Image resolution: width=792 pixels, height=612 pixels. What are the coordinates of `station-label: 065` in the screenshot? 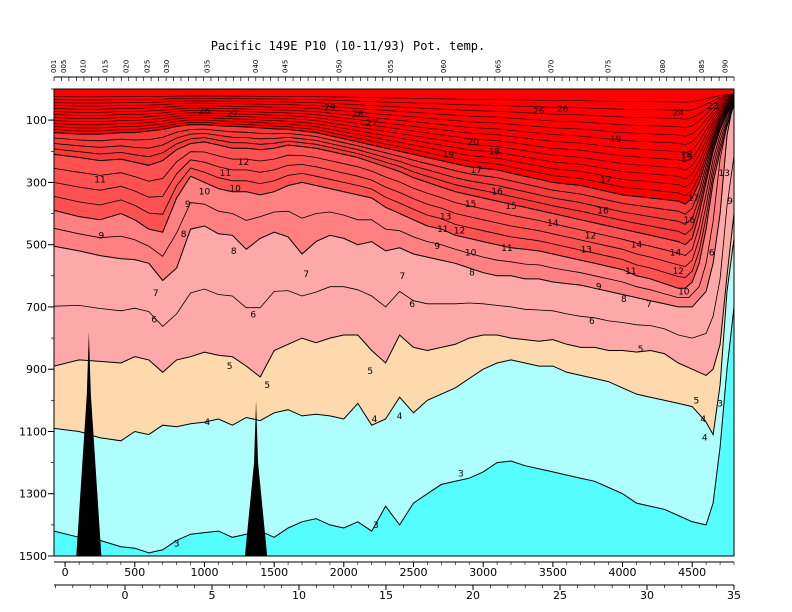 It's located at (499, 66).